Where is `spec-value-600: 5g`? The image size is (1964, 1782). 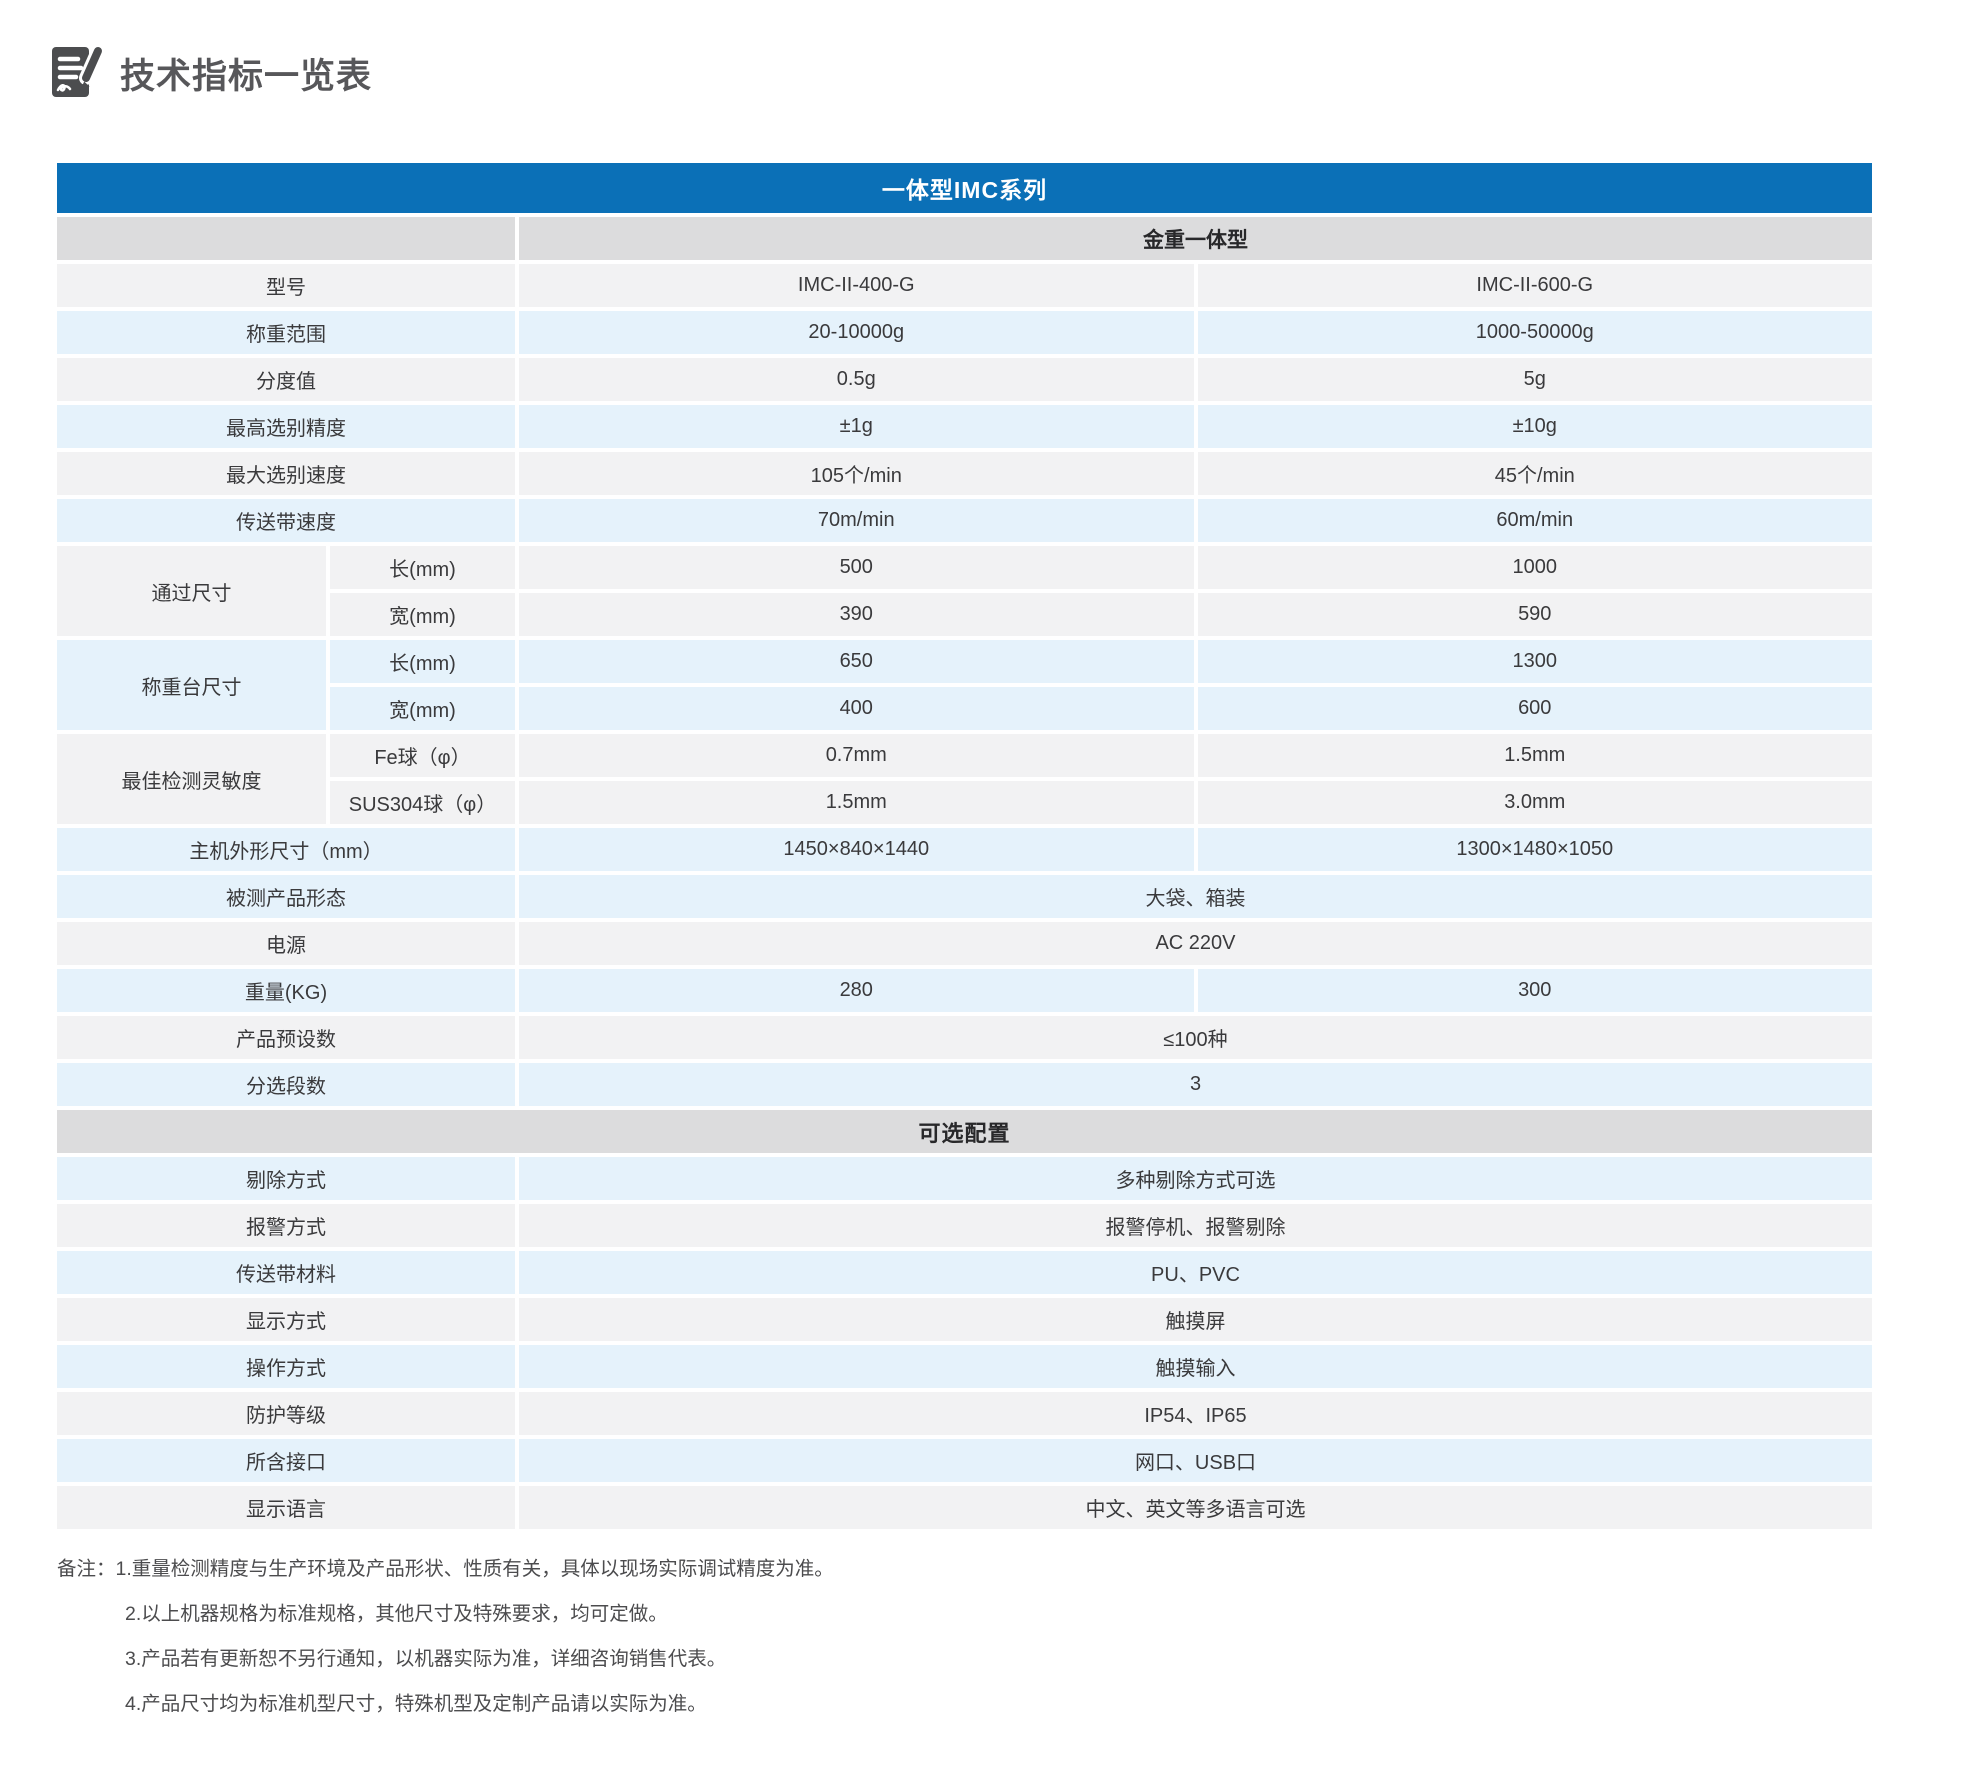 spec-value-600: 5g is located at coordinates (1534, 379).